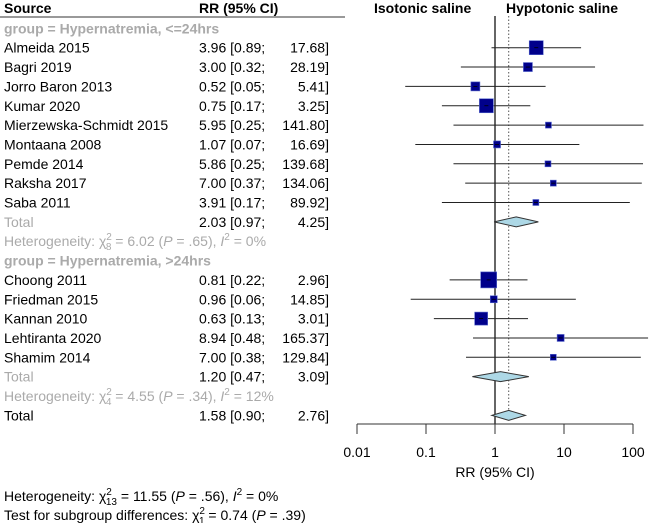 This screenshot has width=649, height=523. Describe the element at coordinates (45, 183) in the screenshot. I see `study-name: Raksha 2017` at that location.